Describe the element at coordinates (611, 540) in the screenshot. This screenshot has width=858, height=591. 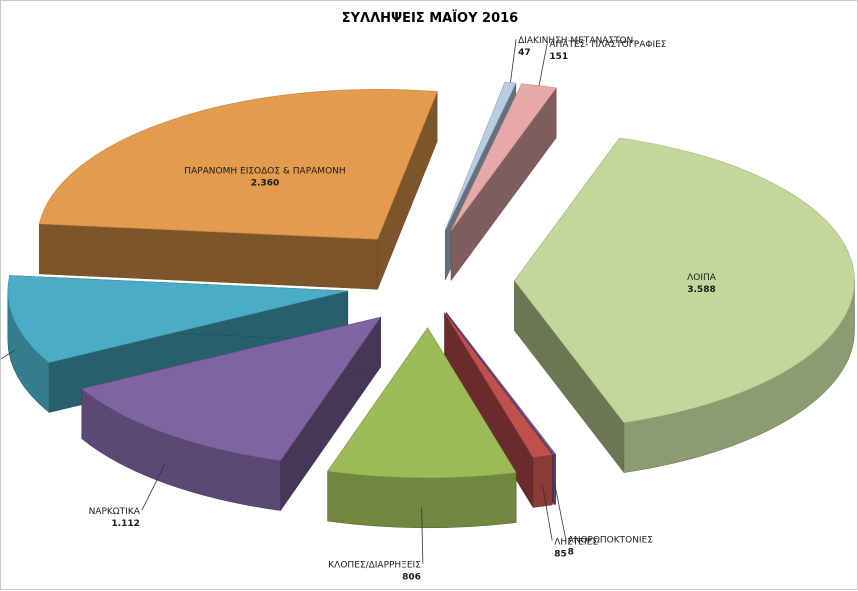
I see `slice-label: ΑΝΘΡΩΠΟΚΤΟΝΙΕΣ` at that location.